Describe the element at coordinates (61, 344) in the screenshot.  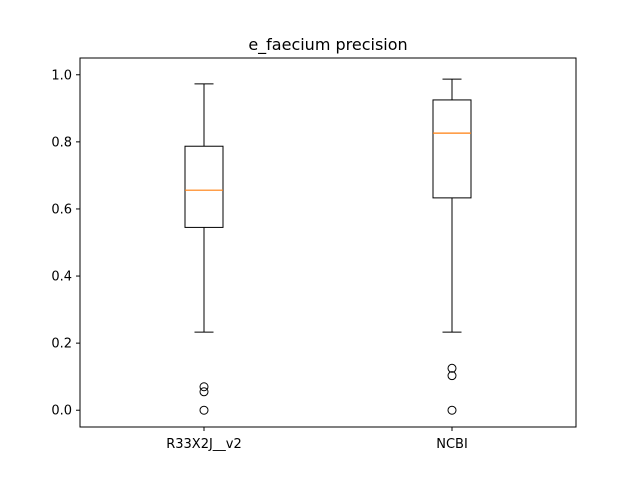
I see `y-tick-label: 0.2` at that location.